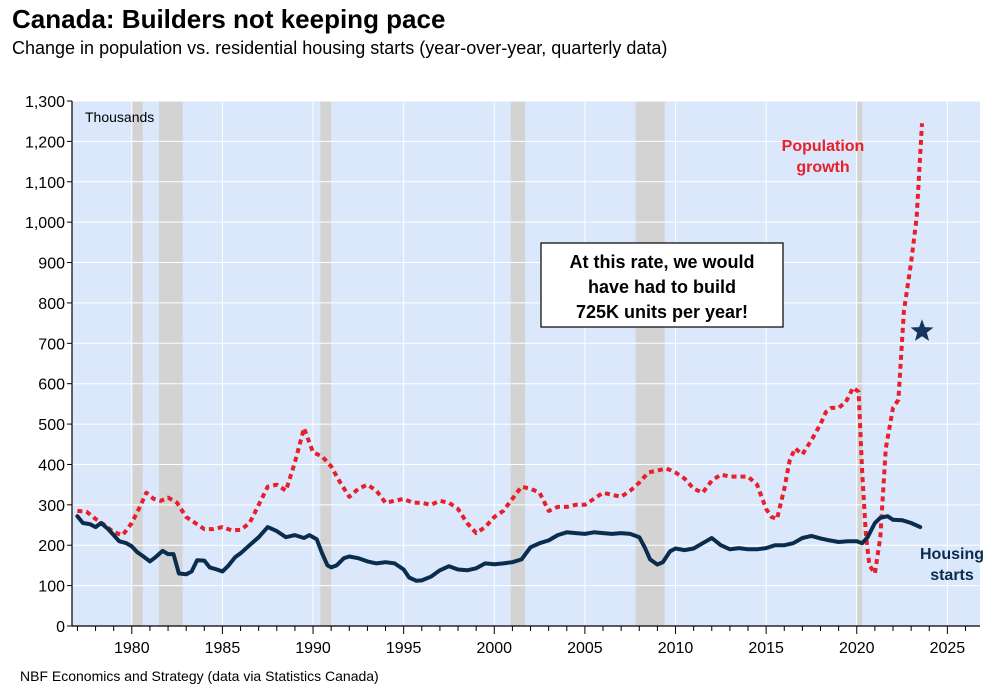 The image size is (1006, 694). What do you see at coordinates (51, 546) in the screenshot?
I see `y-tick-label: 200` at bounding box center [51, 546].